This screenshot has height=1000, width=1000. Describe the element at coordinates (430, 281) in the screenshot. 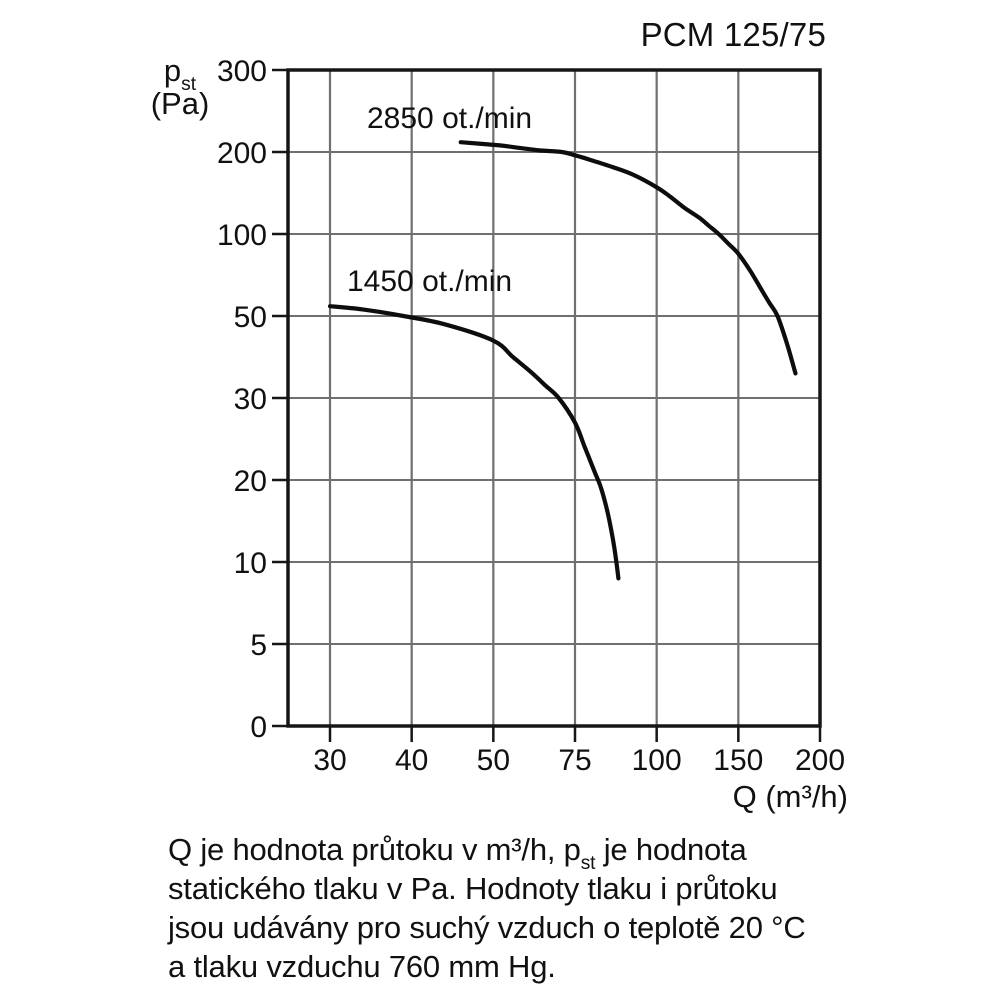

I see `curve-label-1450: 1450 ot./min` at that location.